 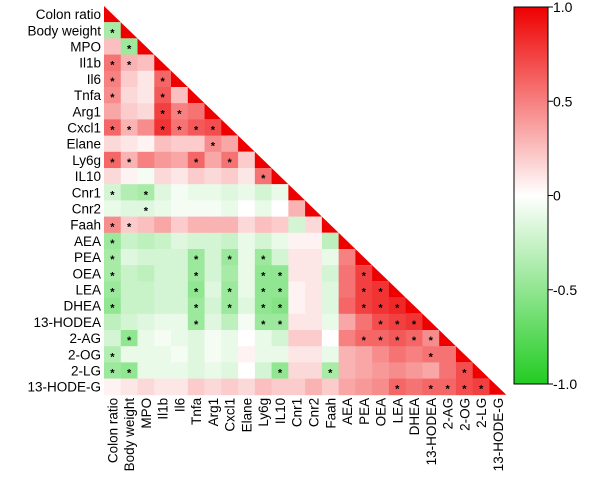 I want to click on column-label: DHEA, so click(x=414, y=417).